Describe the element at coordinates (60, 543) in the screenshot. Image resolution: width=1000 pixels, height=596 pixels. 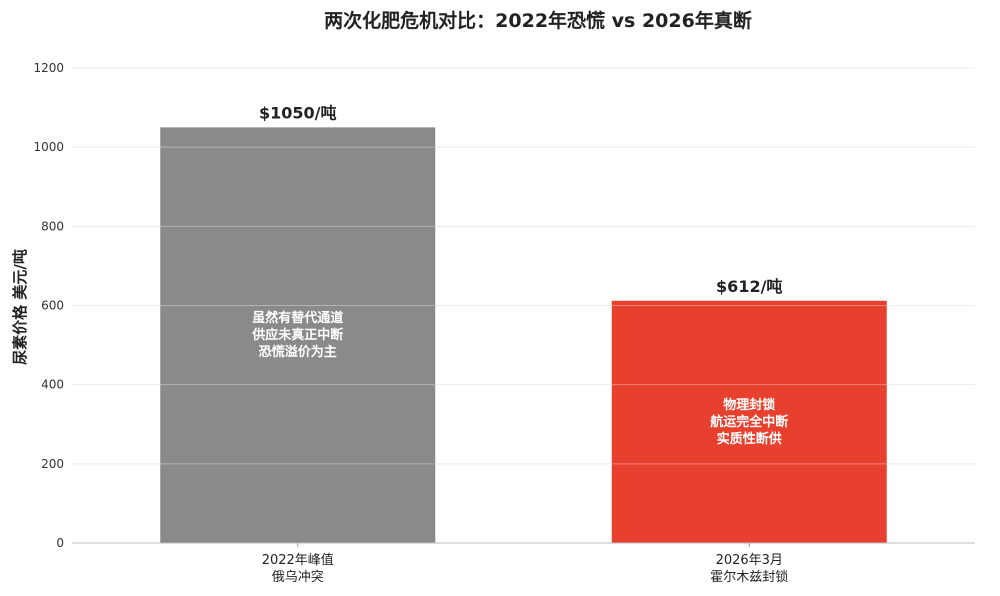
I see `y-tick-label: 0` at that location.